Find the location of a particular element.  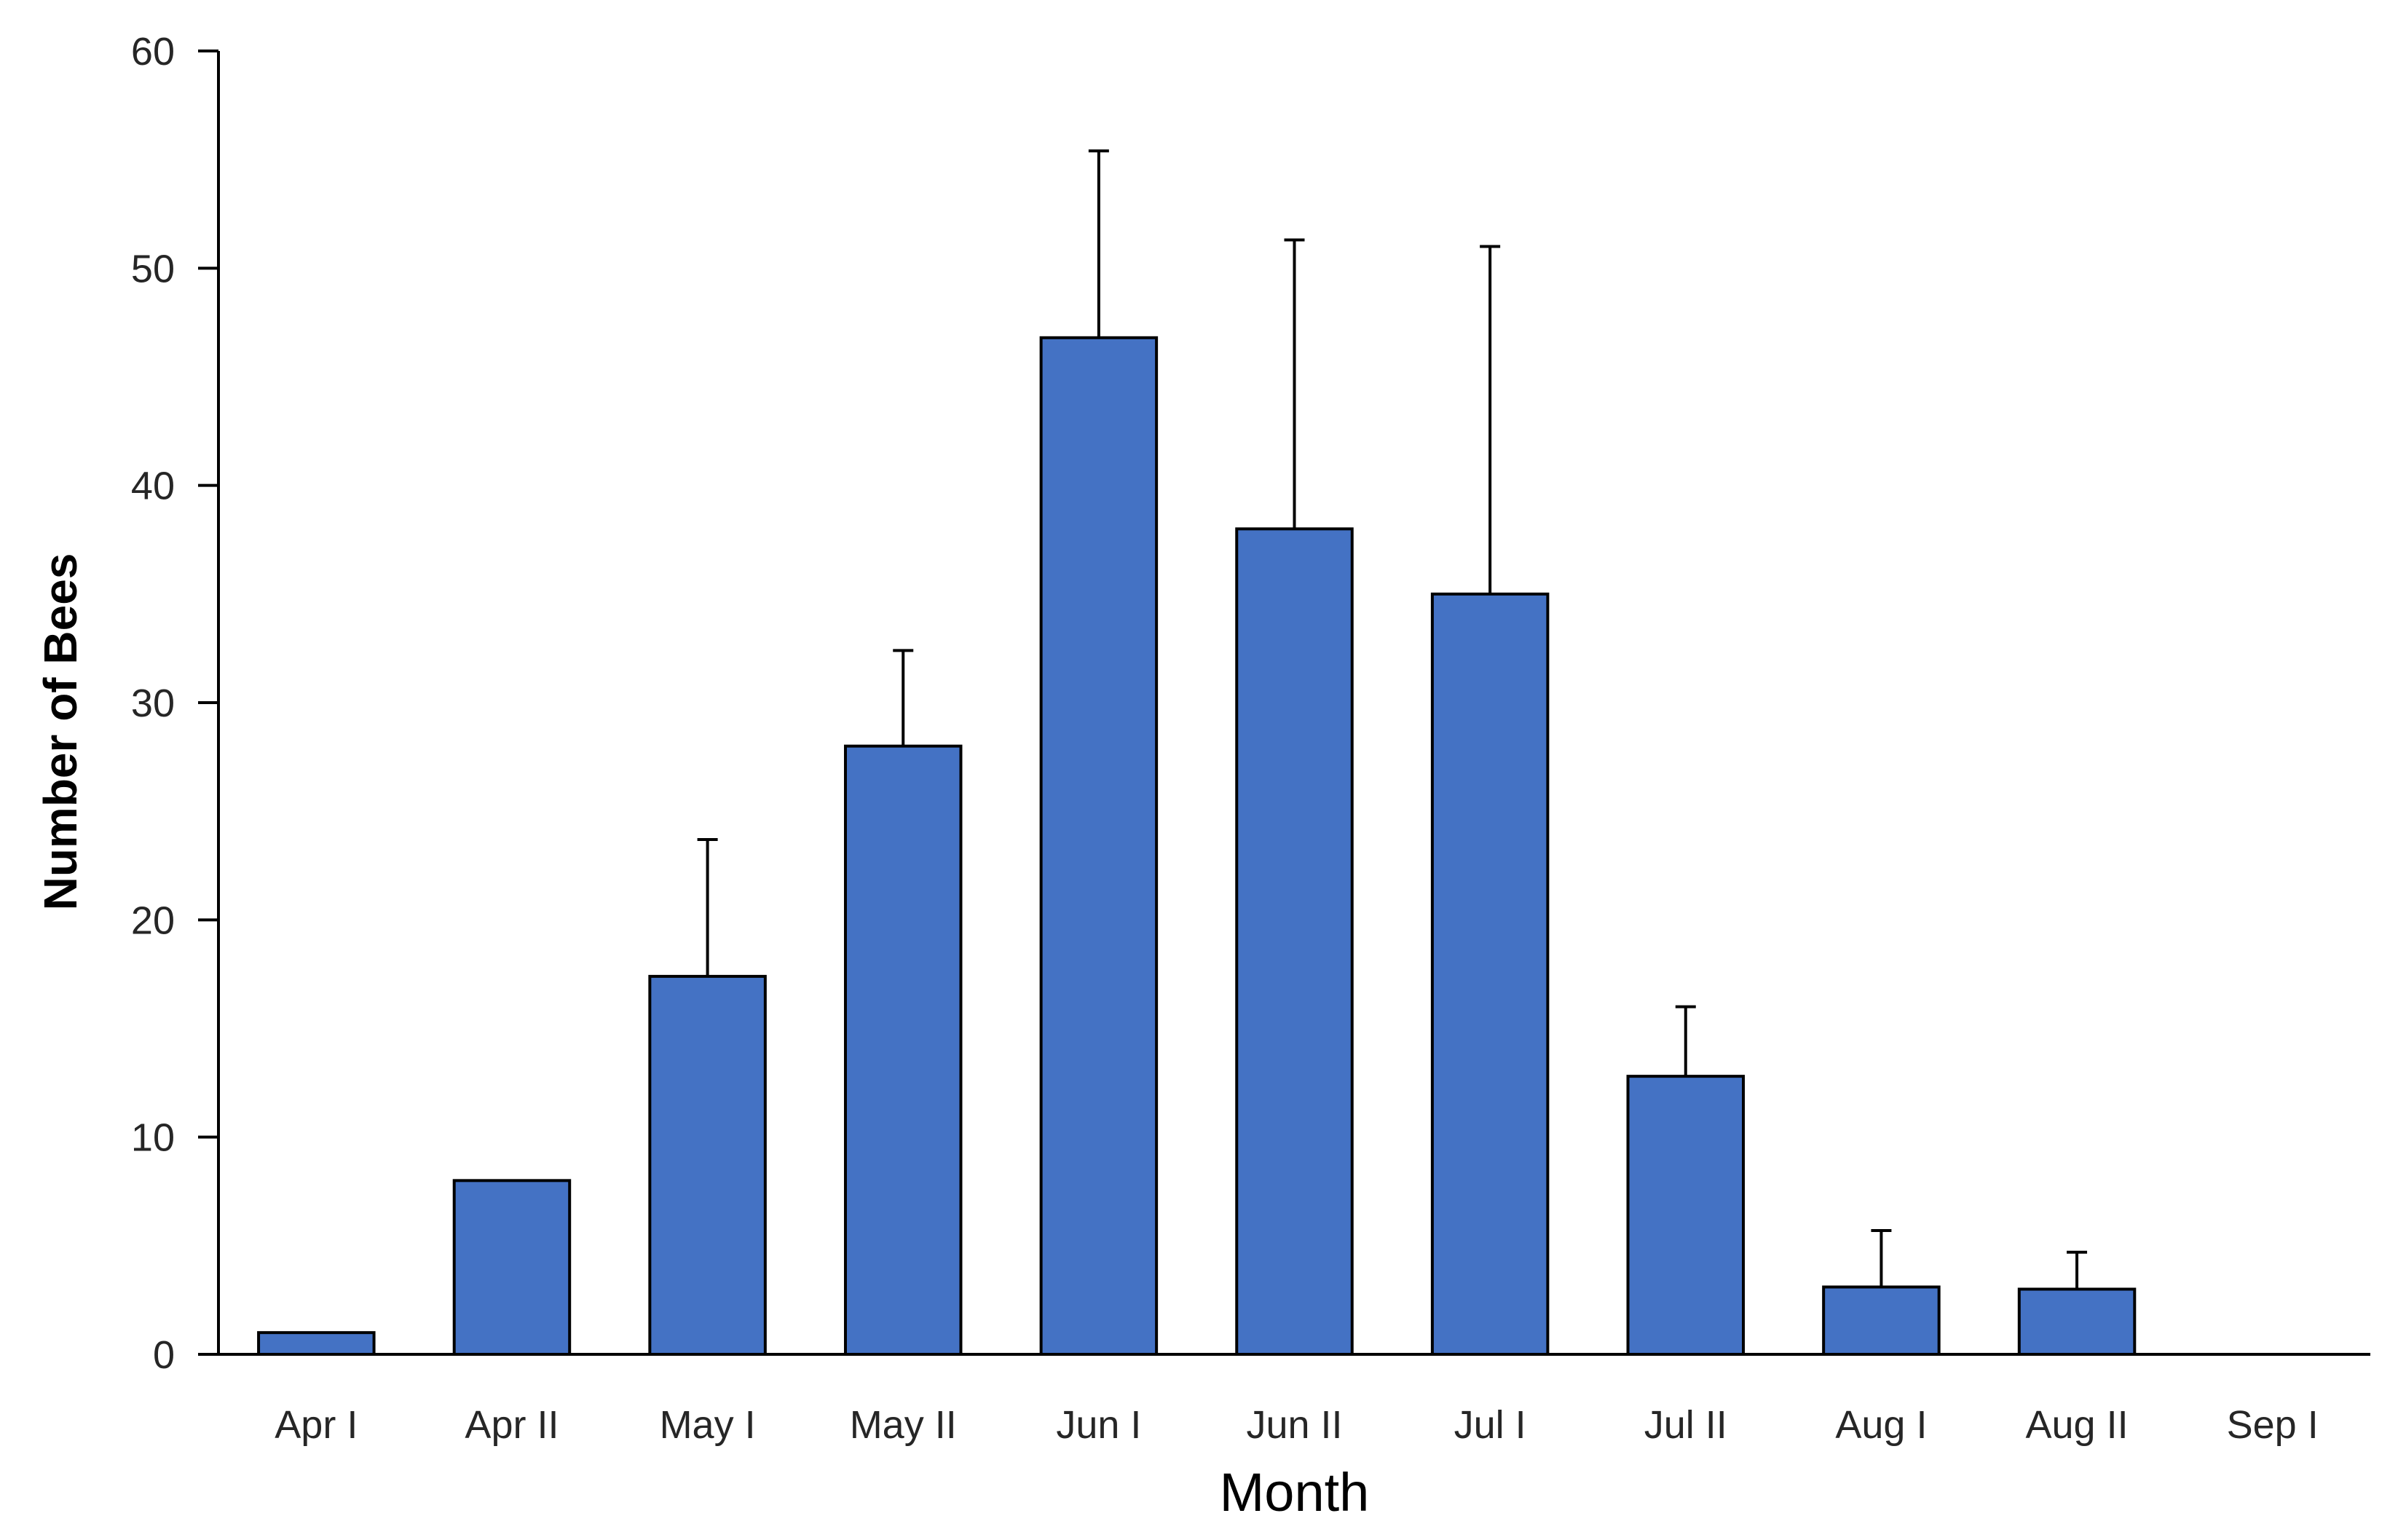

x-category-label: Jul II is located at coordinates (1685, 1425).